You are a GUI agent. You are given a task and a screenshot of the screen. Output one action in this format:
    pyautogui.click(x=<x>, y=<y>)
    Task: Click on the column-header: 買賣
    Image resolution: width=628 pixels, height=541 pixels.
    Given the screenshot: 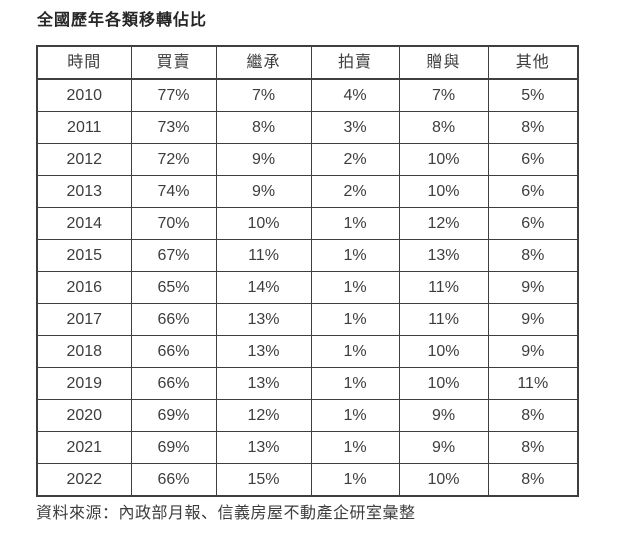 What is the action you would take?
    pyautogui.click(x=173, y=62)
    